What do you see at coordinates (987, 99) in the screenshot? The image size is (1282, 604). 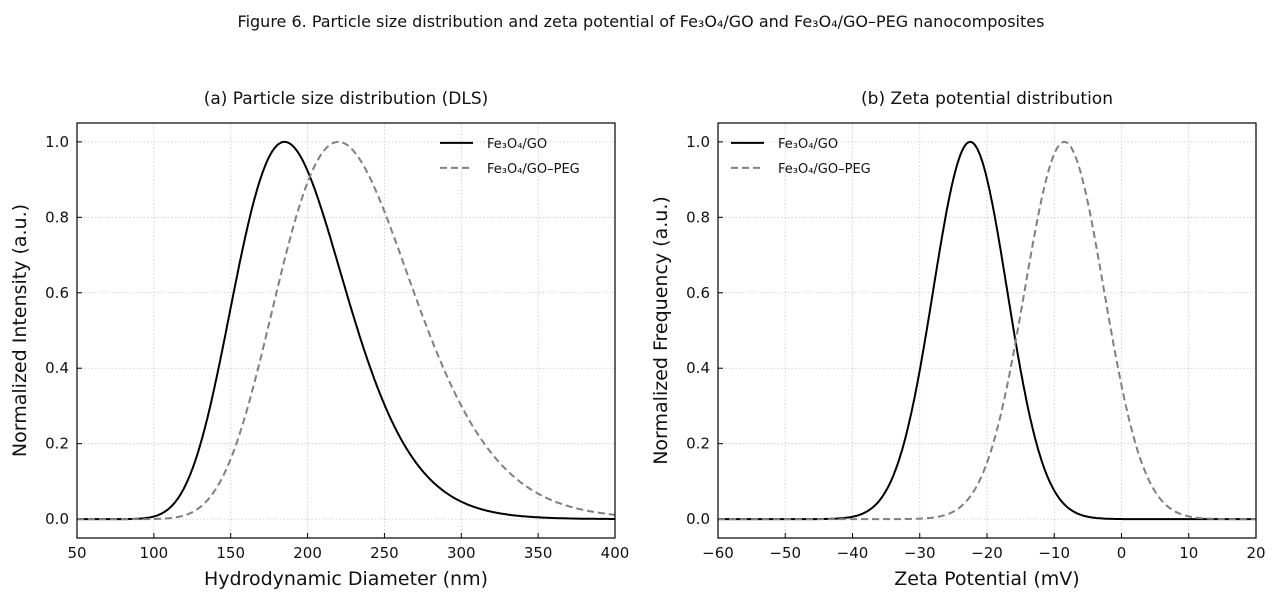 I see `panel-title: (b) Zeta potential distribution` at bounding box center [987, 99].